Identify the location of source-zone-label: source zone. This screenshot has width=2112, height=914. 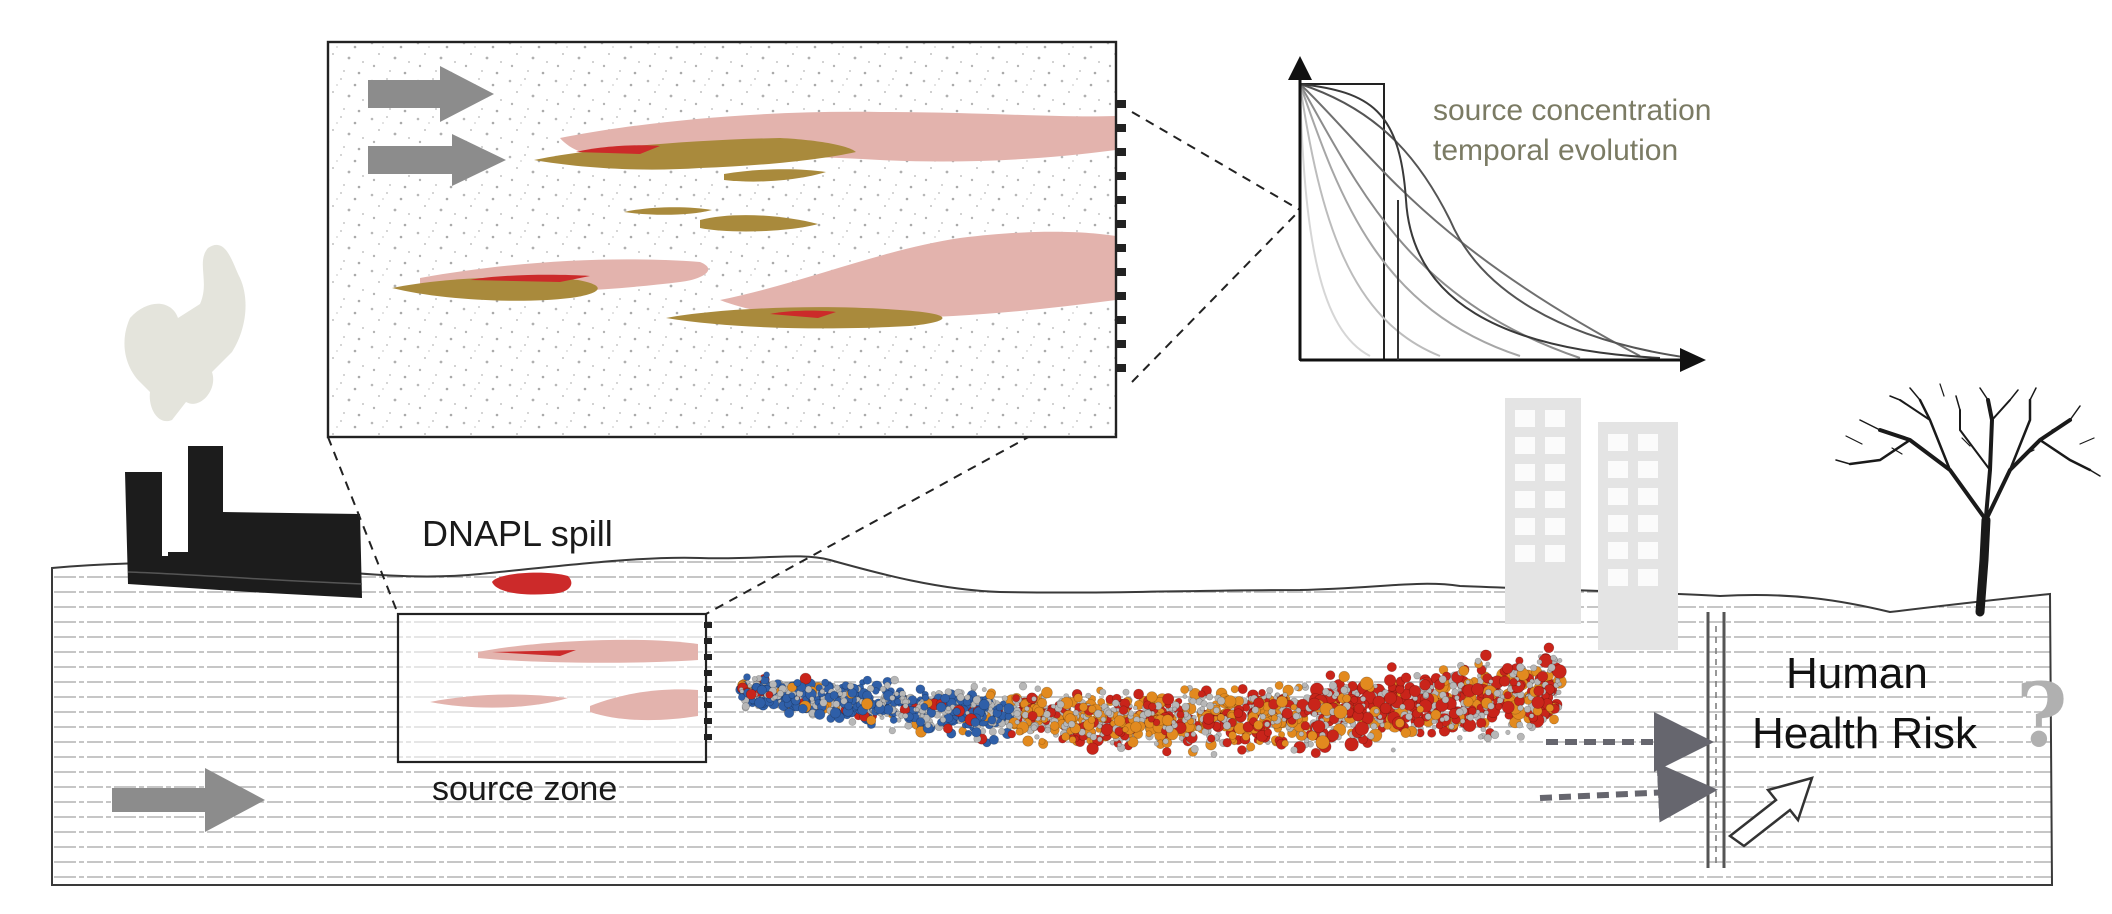
(524, 789).